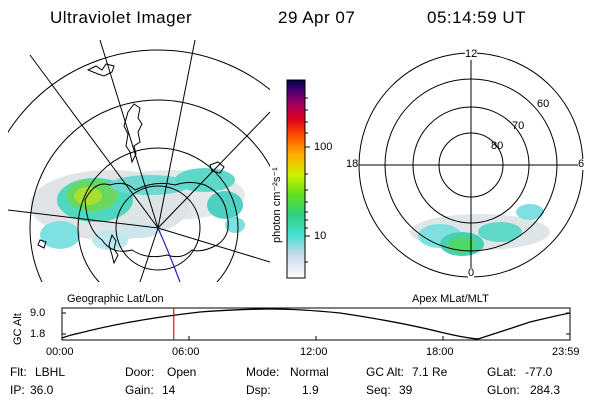 The width and height of the screenshot is (600, 400). What do you see at coordinates (518, 126) in the screenshot?
I see `mlat-label-70: 70` at bounding box center [518, 126].